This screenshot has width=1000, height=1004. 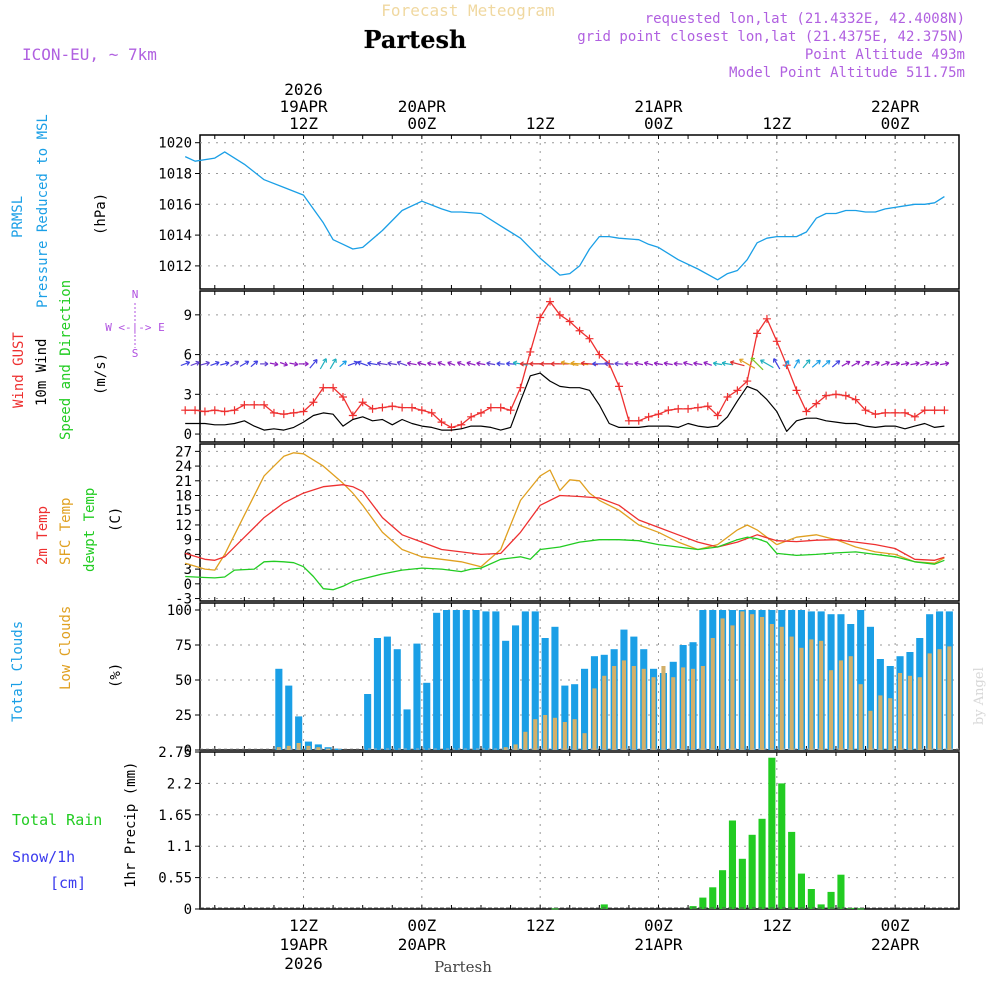 What do you see at coordinates (564, 216) in the screenshot?
I see `pressure-line` at bounding box center [564, 216].